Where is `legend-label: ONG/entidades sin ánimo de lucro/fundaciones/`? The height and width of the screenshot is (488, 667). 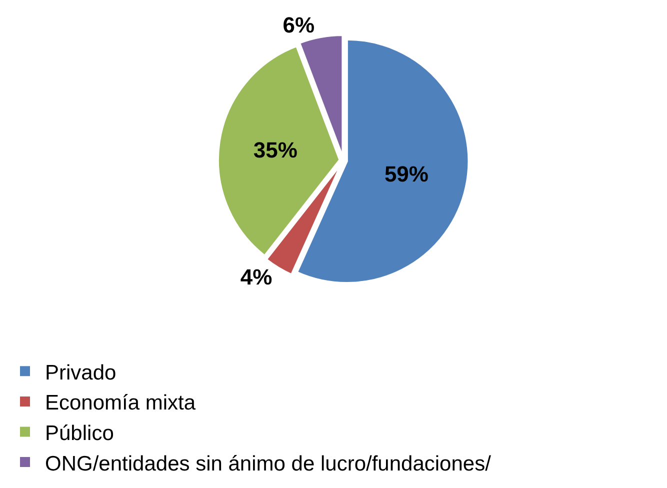 legend-label: ONG/entidades sin ánimo de lucro/fundaciones/ is located at coordinates (268, 464).